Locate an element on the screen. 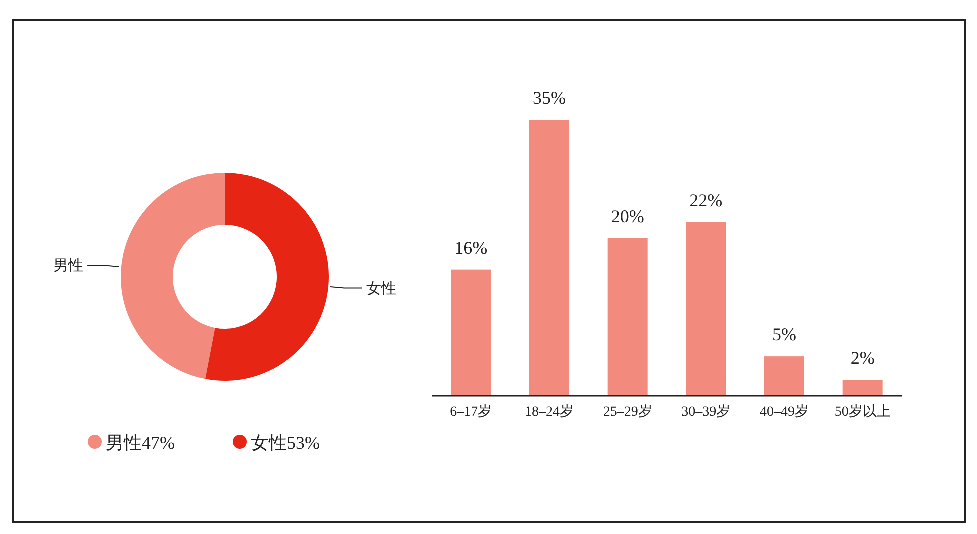  legend-label: 男性 is located at coordinates (124, 443).